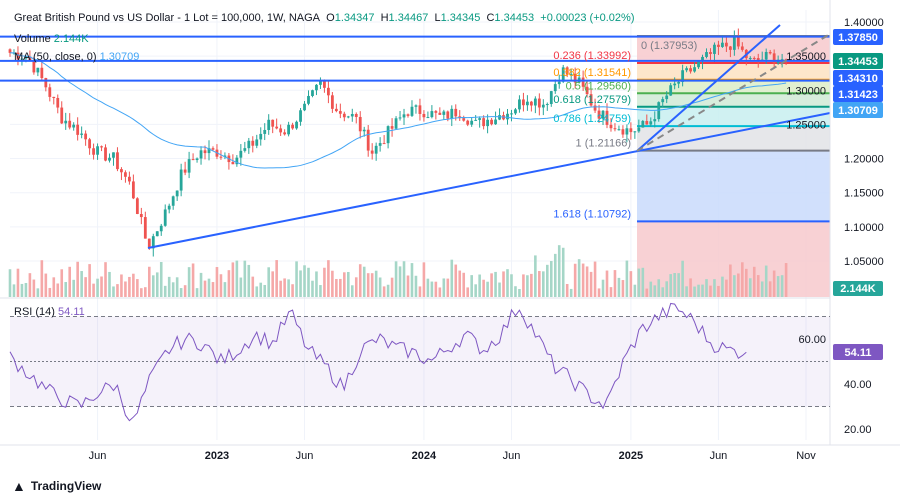  Describe the element at coordinates (858, 79) in the screenshot. I see `price-label-text: 1.34310` at that location.